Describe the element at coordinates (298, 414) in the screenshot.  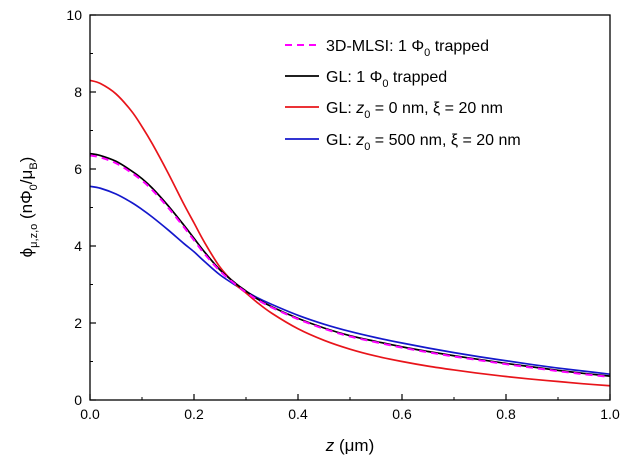
I see `x-tick-label: 0.4` at that location.